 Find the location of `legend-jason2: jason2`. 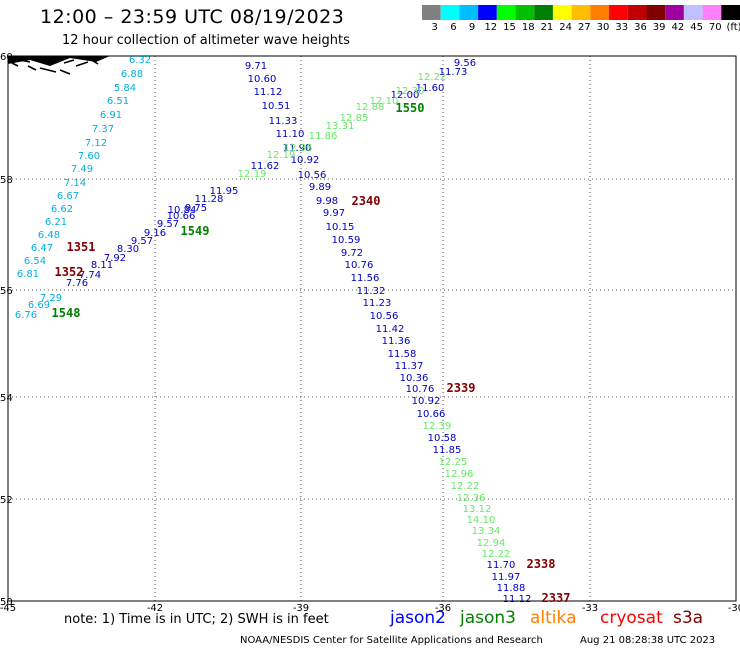

legend-jason2: jason2 is located at coordinates (418, 618).